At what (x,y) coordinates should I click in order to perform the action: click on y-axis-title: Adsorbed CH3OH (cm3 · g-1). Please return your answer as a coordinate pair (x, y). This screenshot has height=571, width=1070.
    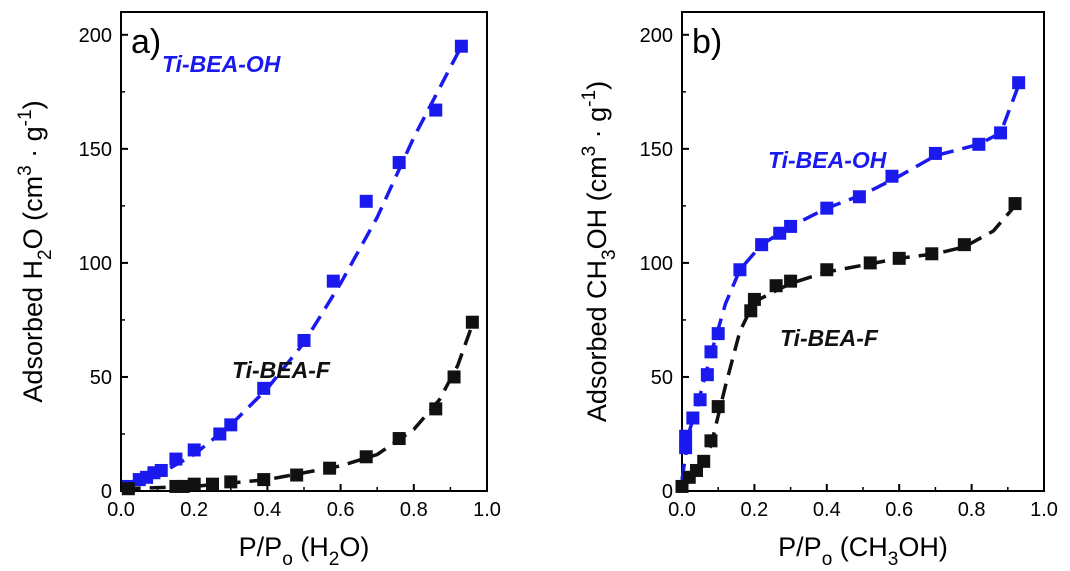
    Looking at the image, I should click on (599, 251).